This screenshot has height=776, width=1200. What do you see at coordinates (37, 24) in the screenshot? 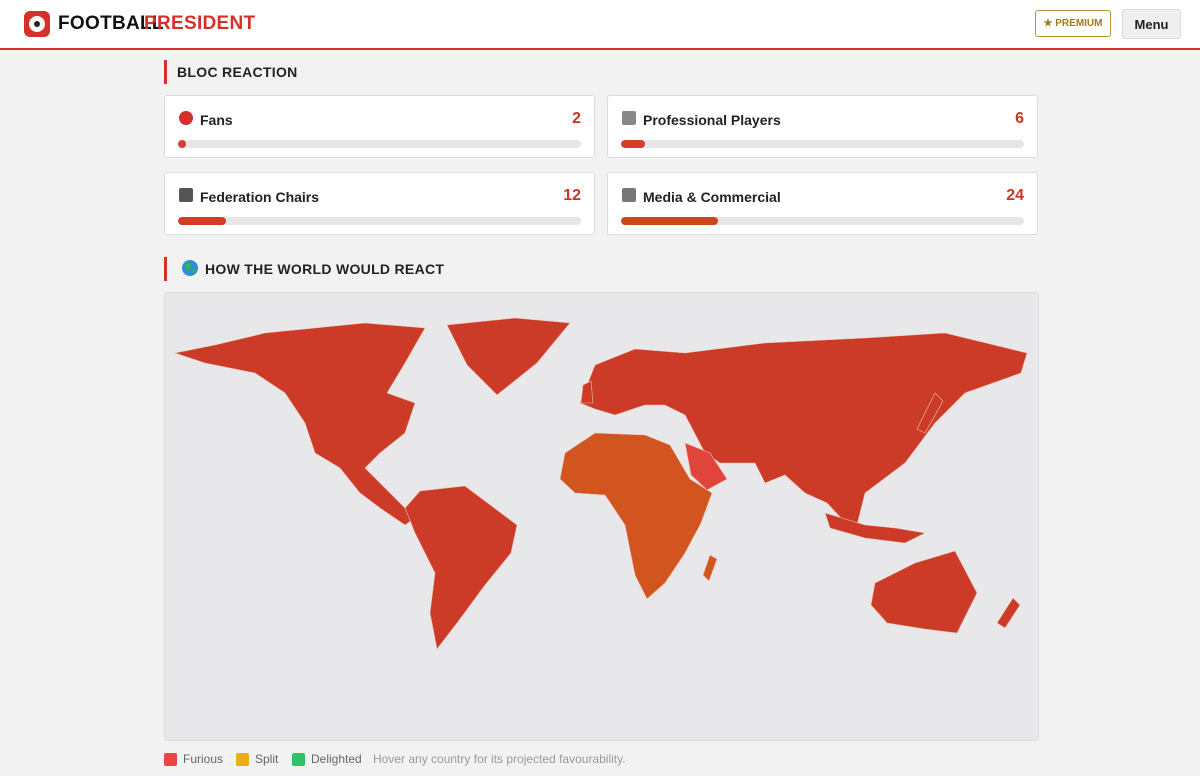
I see `logo` at bounding box center [37, 24].